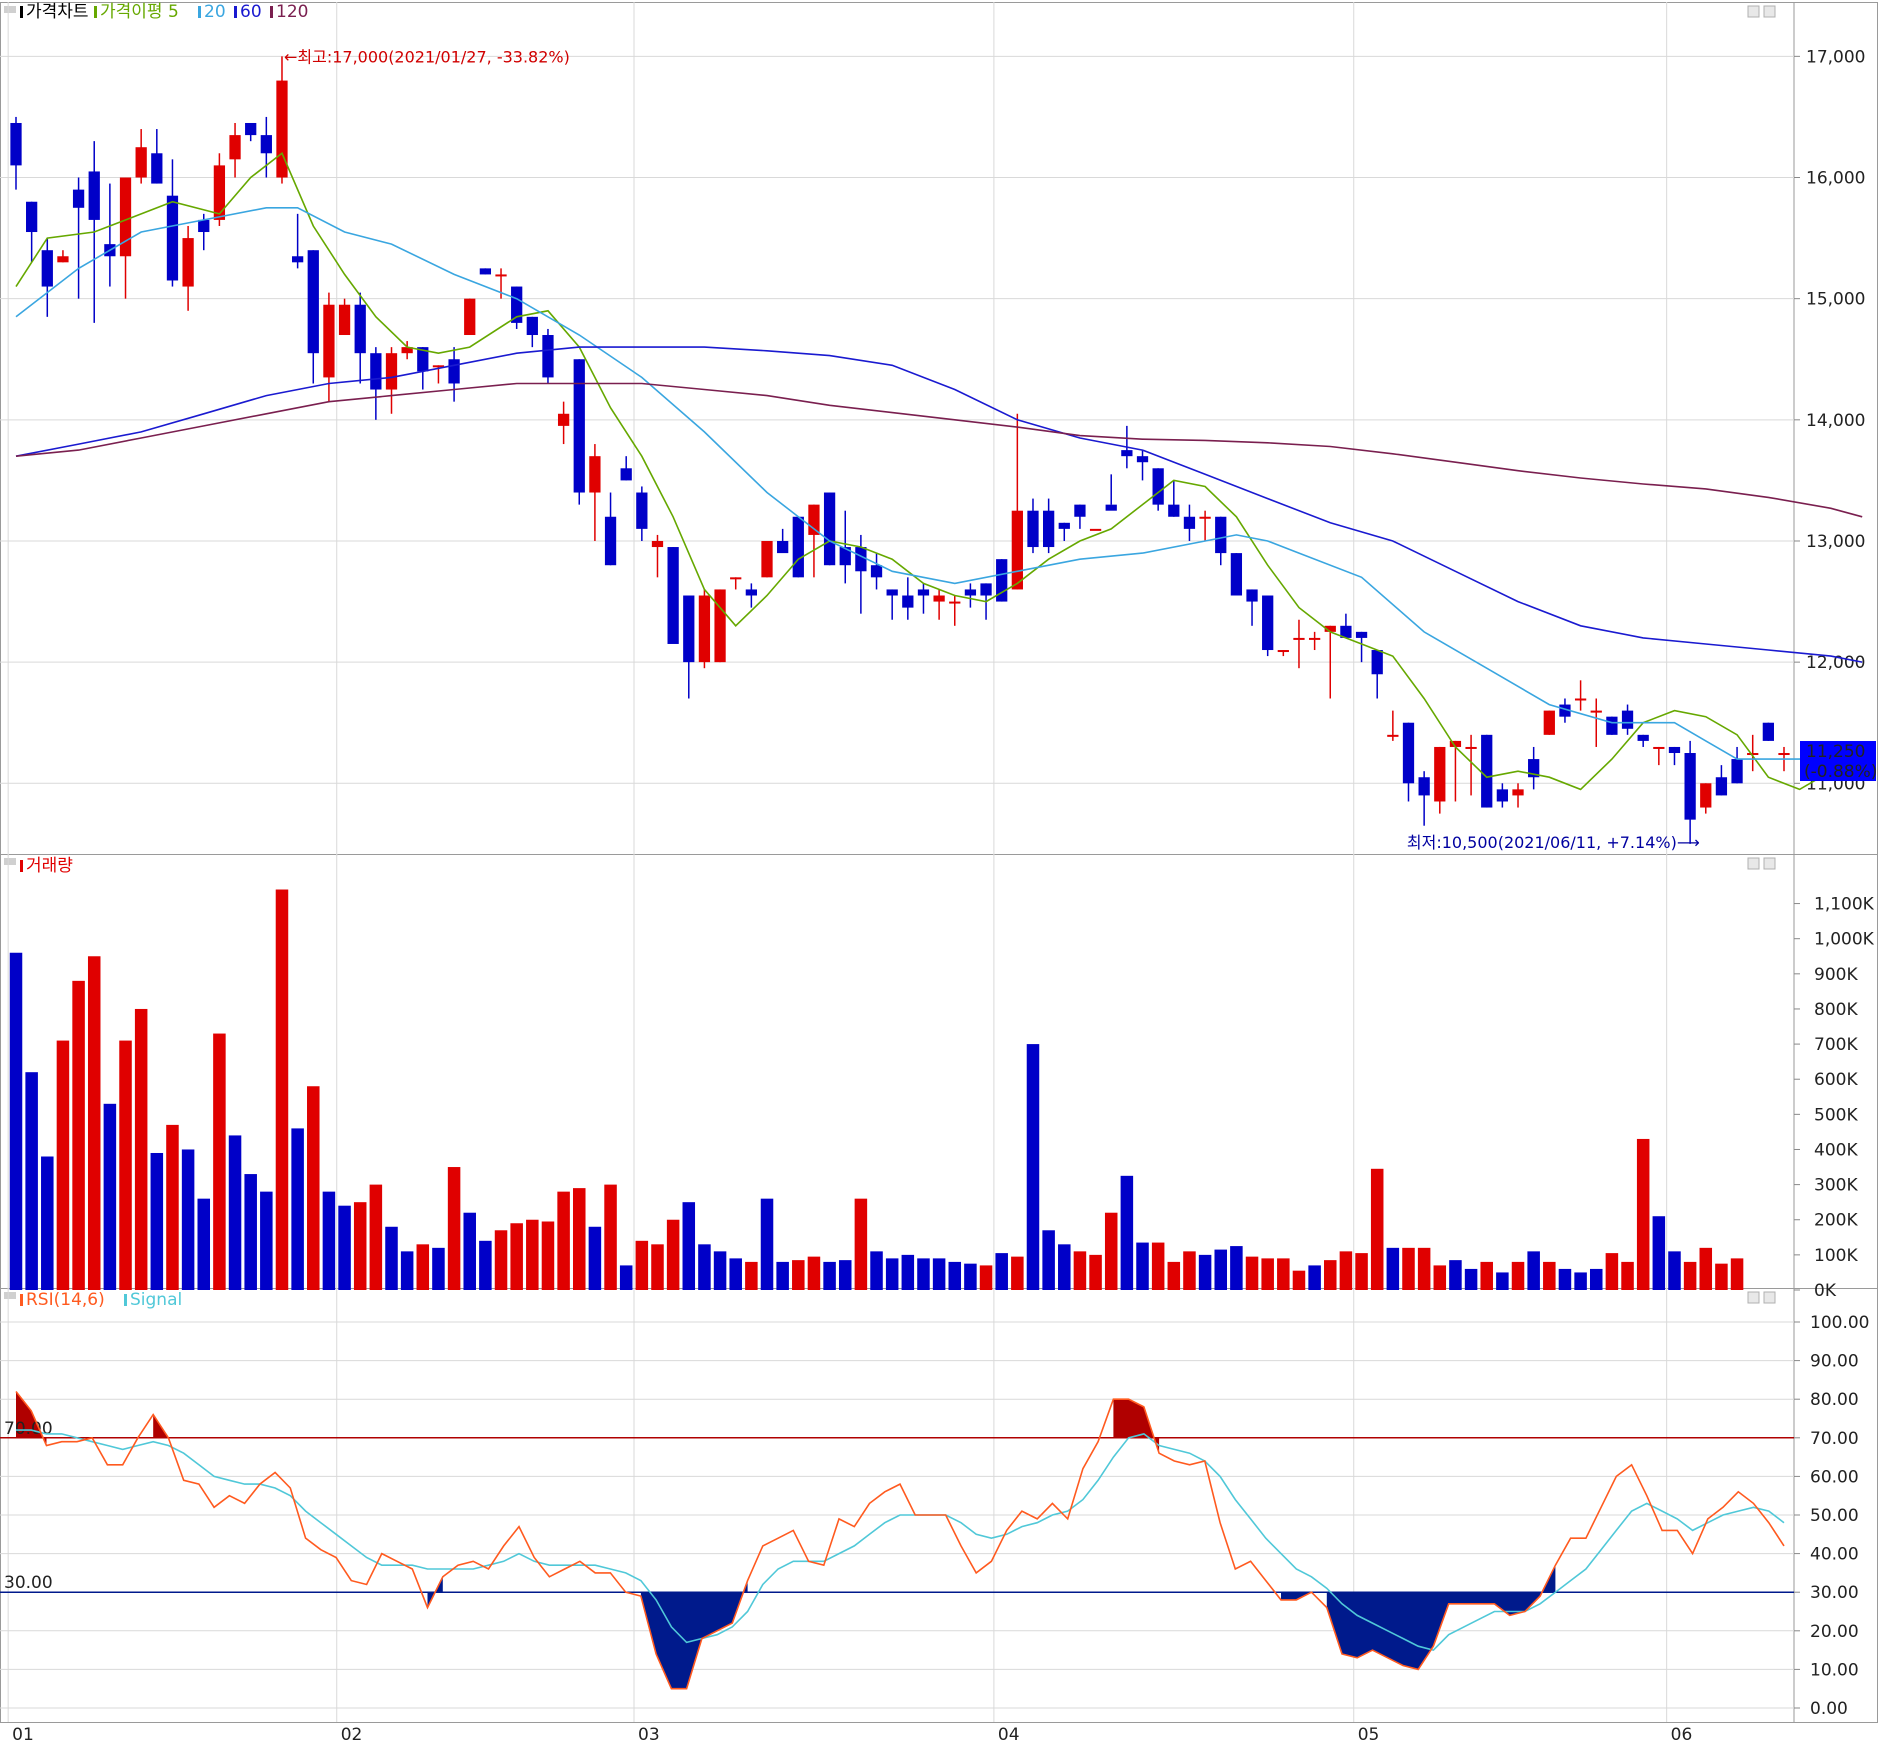 The height and width of the screenshot is (1746, 1878). What do you see at coordinates (1834, 1439) in the screenshot?
I see `rsi-tick-label: 70.00` at bounding box center [1834, 1439].